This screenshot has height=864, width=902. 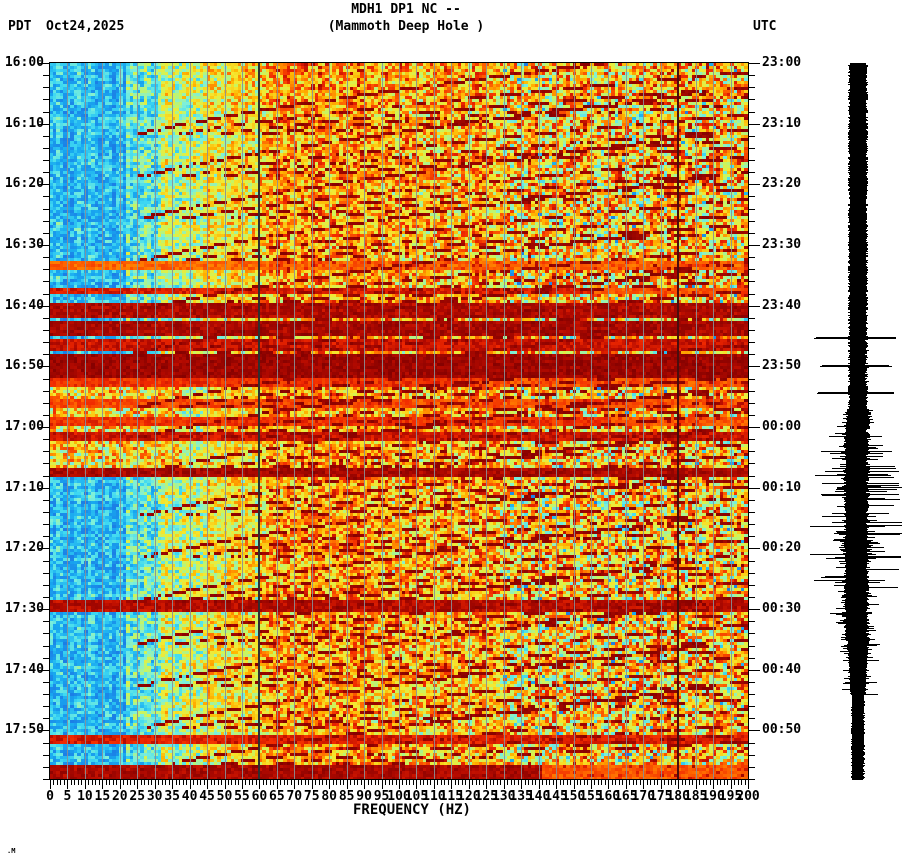 What do you see at coordinates (329, 796) in the screenshot?
I see `freq-tick-label: 80` at bounding box center [329, 796].